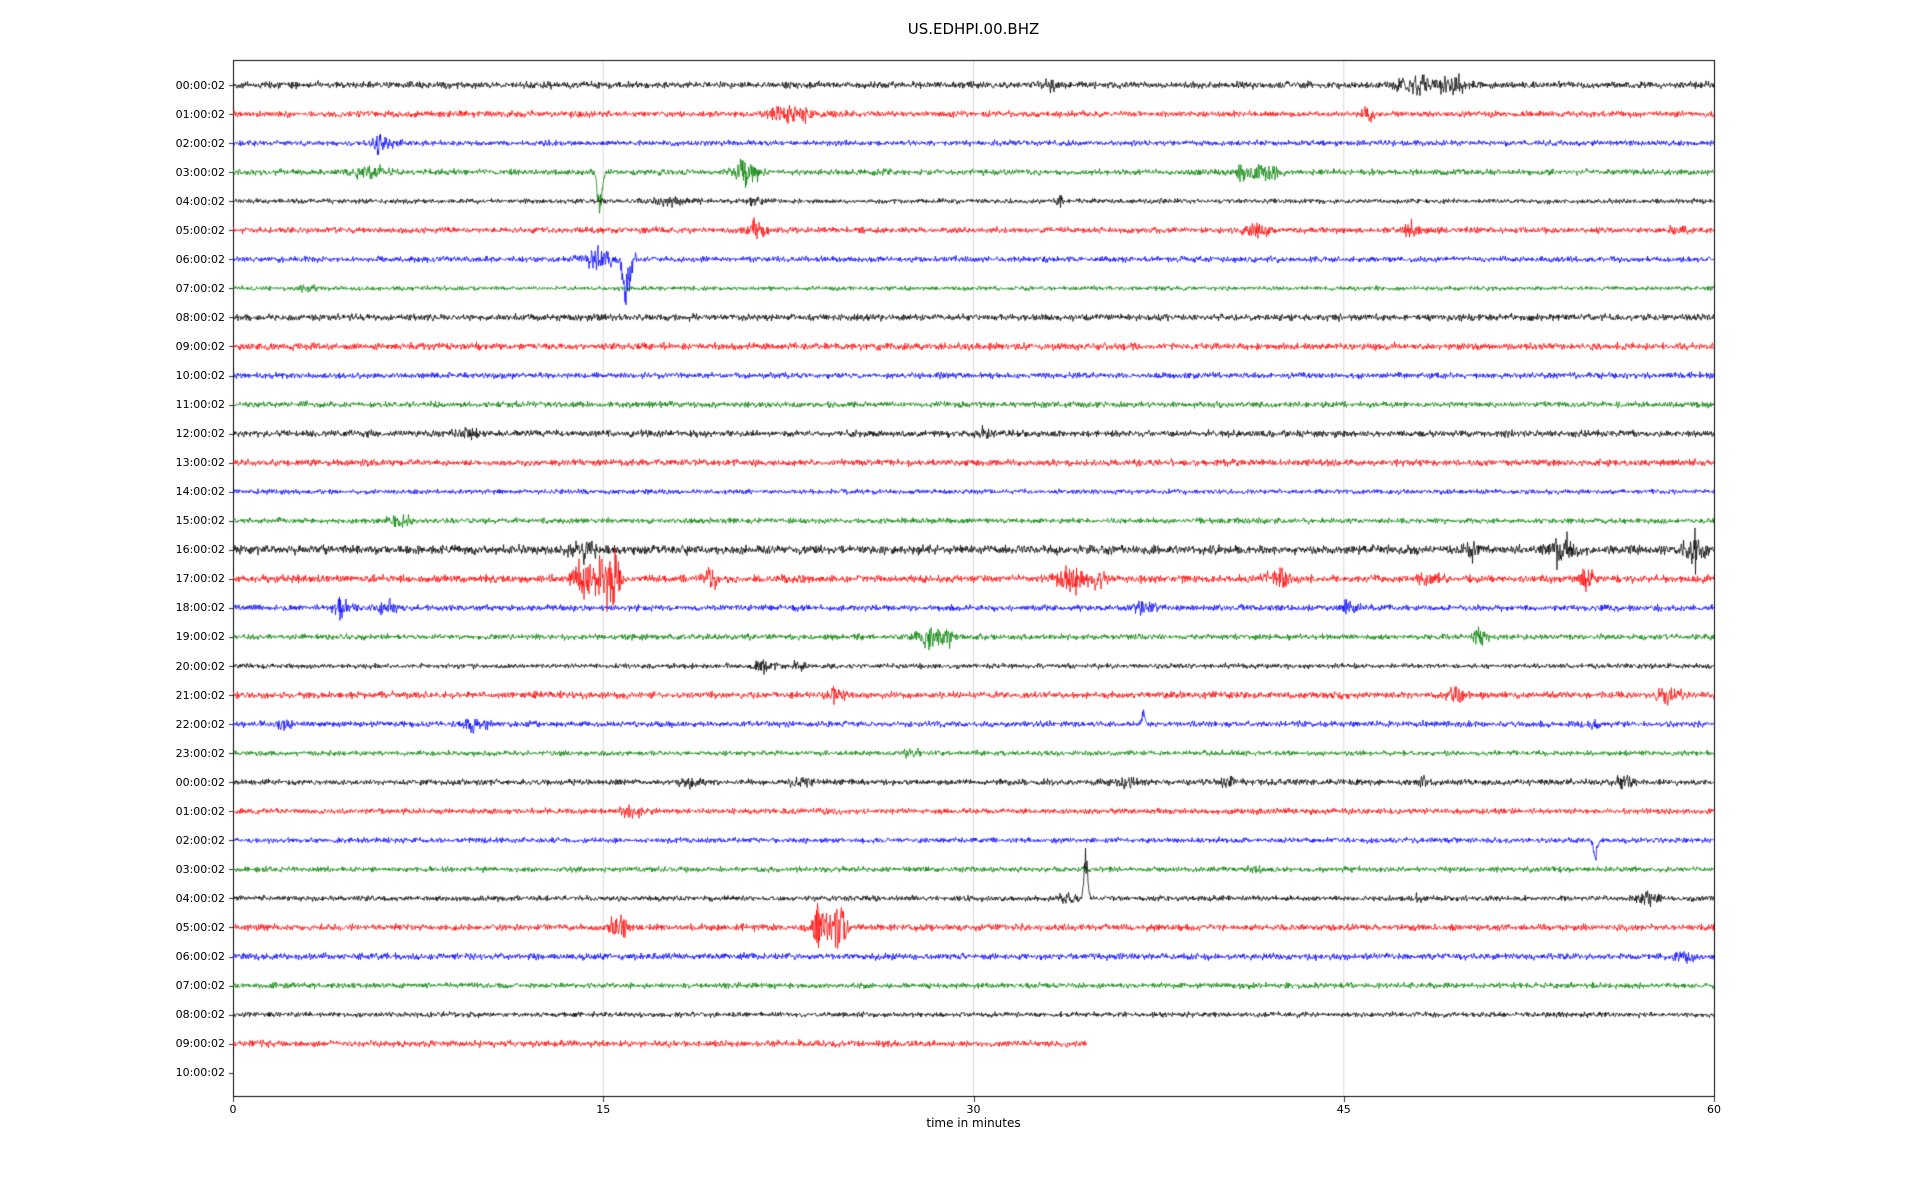  I want to click on trace-time-label: 17:00:02, so click(200, 579).